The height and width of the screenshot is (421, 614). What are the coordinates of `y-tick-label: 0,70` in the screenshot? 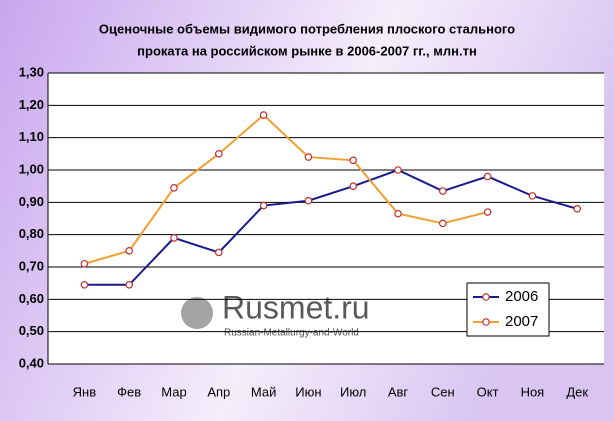 It's located at (31, 265).